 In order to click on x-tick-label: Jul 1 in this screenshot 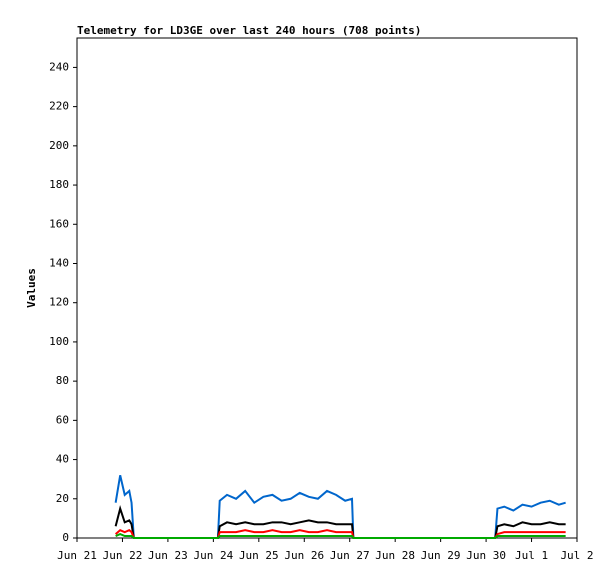, I will do `click(531, 555)`.